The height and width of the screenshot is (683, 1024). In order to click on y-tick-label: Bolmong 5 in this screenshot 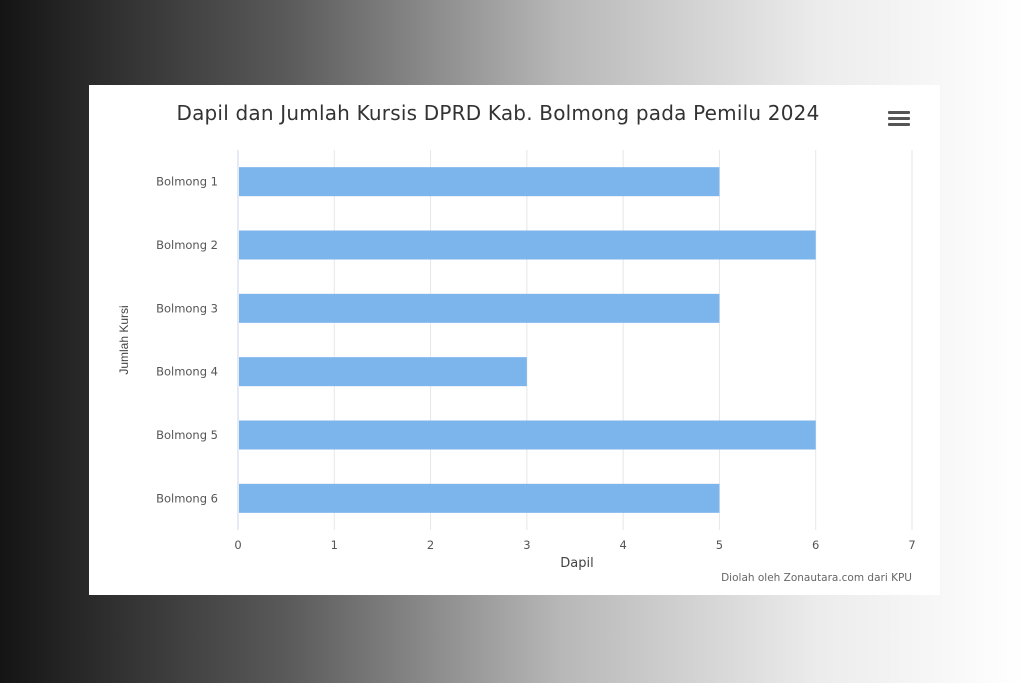, I will do `click(187, 435)`.